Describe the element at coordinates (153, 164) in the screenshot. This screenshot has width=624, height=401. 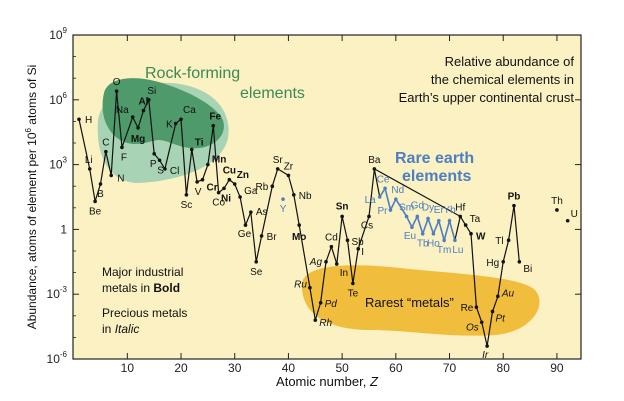
I see `label-p: P` at that location.